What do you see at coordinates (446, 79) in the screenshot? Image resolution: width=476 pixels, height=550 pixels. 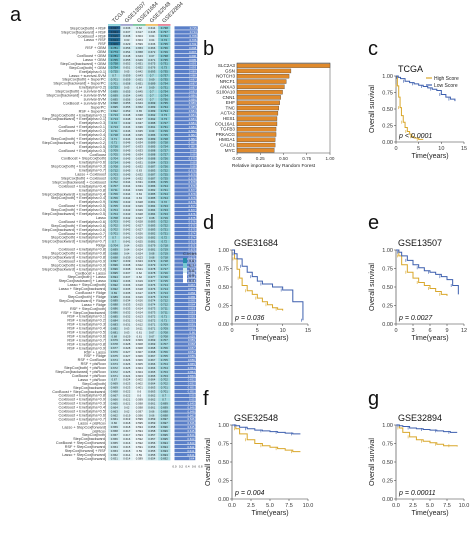 I see `legend-entry: High Score` at bounding box center [446, 79].